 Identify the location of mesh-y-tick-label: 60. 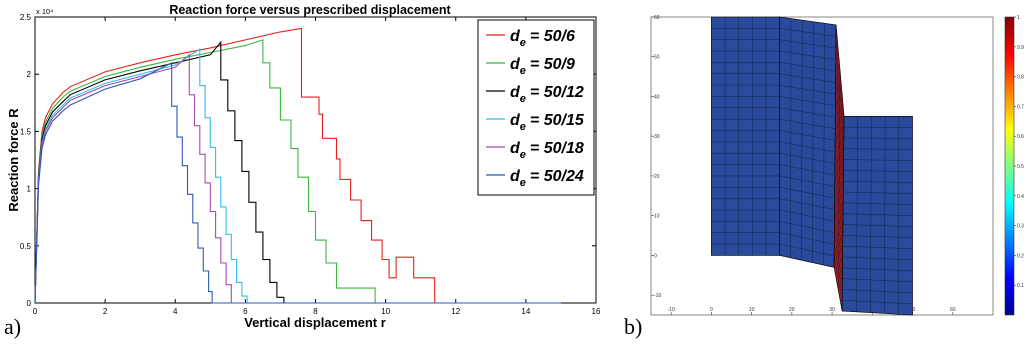
(657, 18).